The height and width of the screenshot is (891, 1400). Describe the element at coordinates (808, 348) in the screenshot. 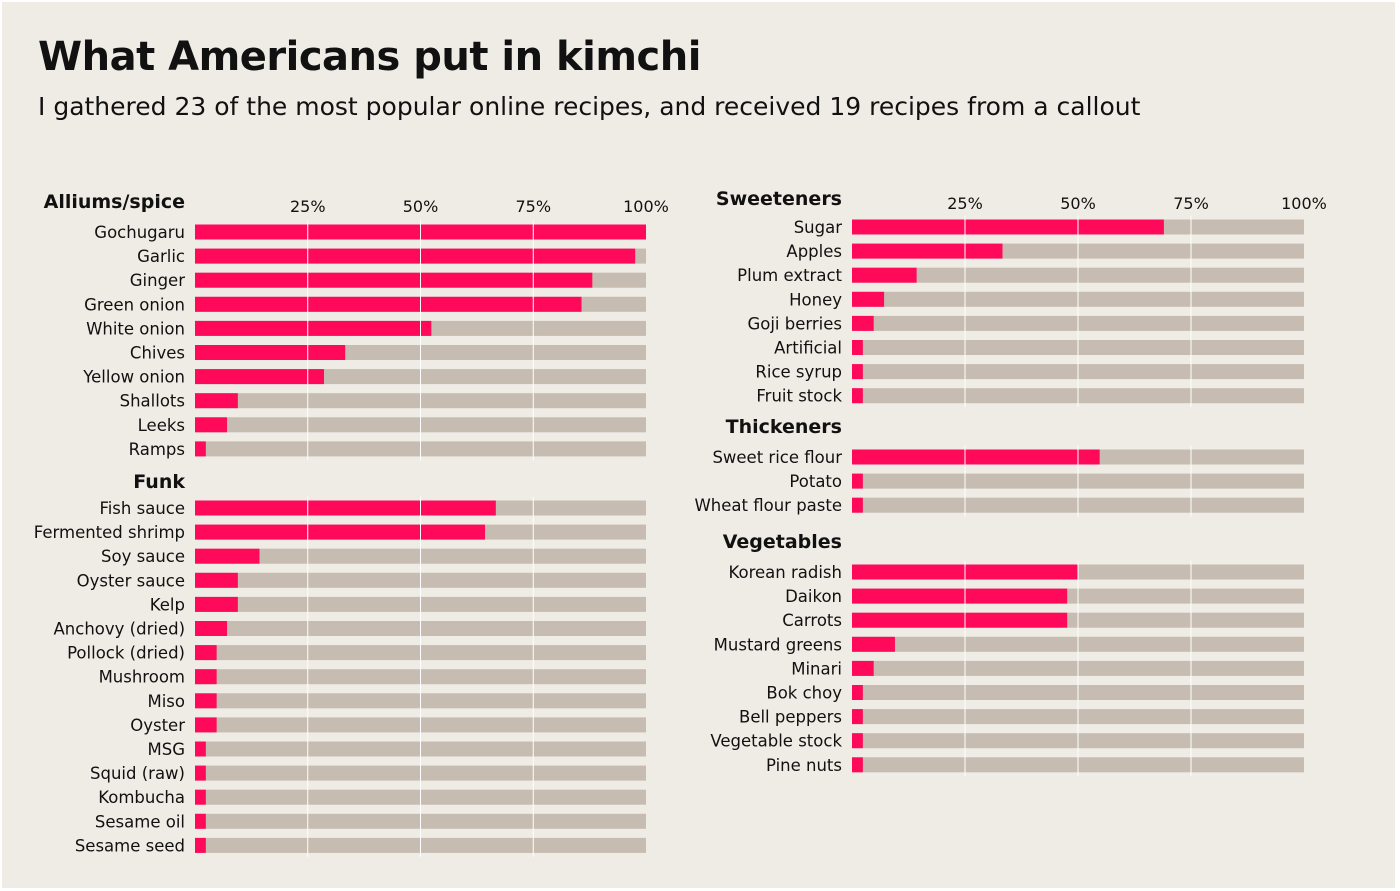

I see `row-label-artificial: Artificial` at that location.